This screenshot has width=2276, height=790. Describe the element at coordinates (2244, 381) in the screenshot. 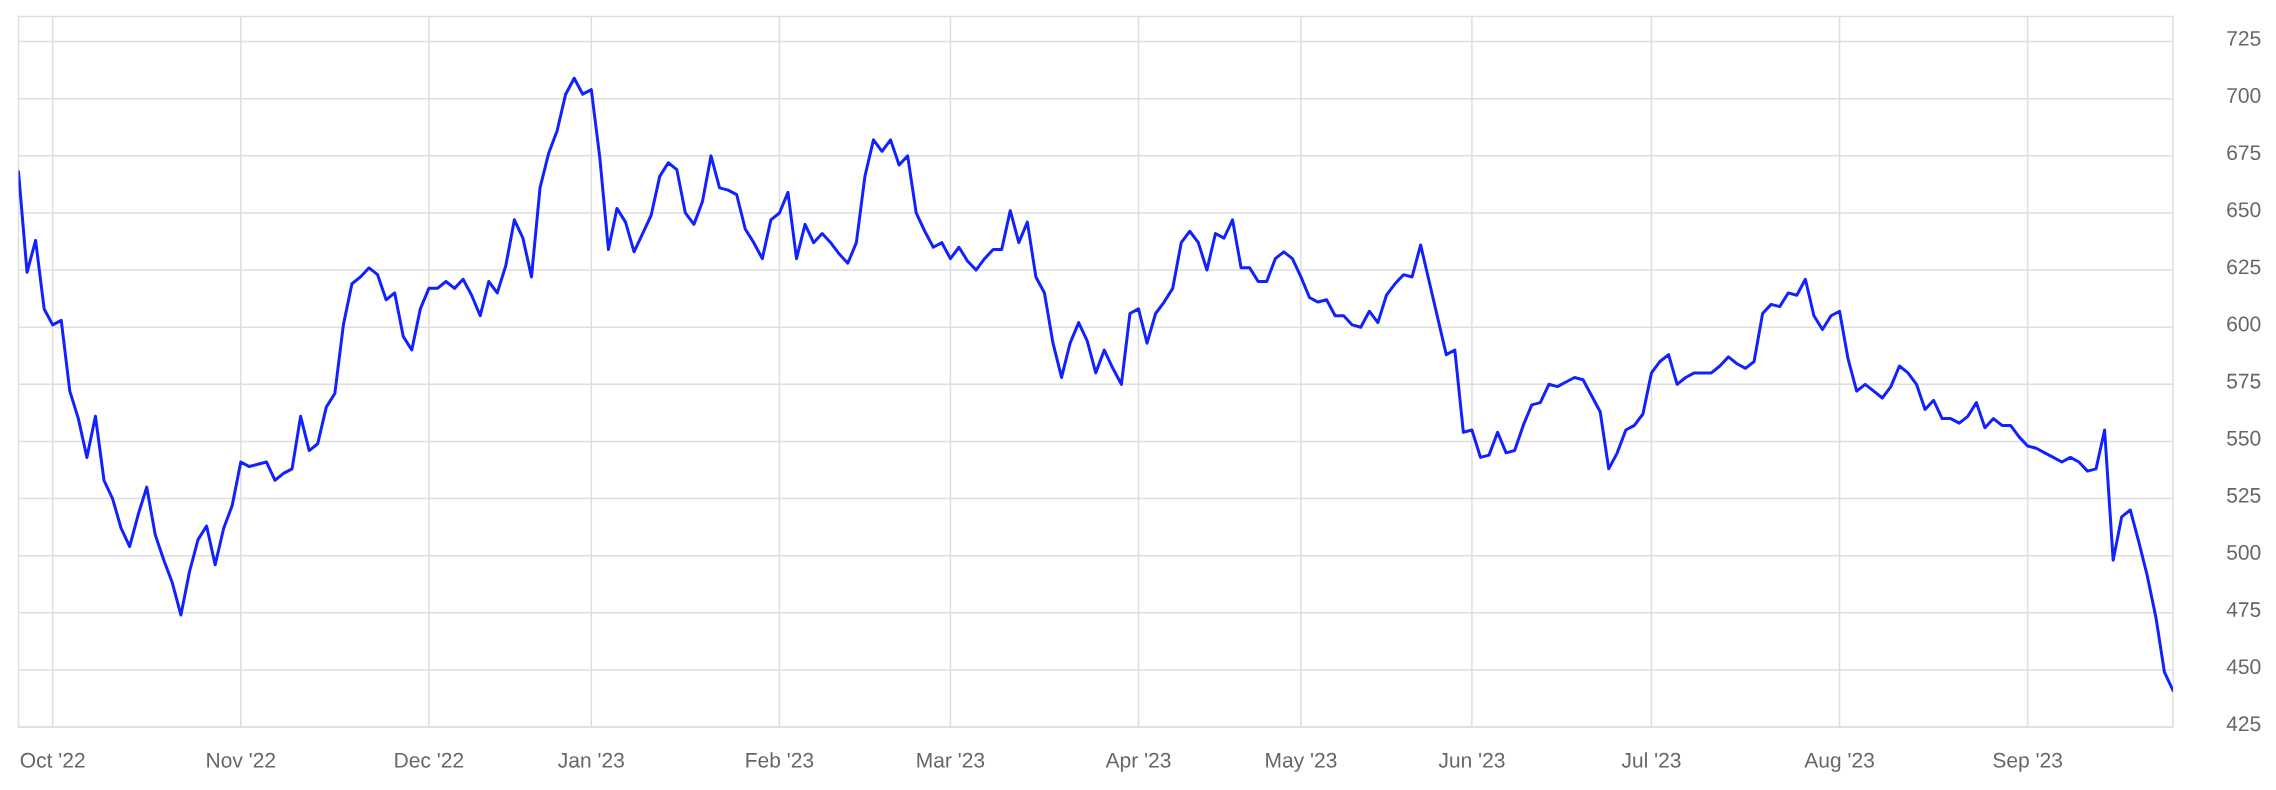

I see `y-tick-label: 575` at that location.